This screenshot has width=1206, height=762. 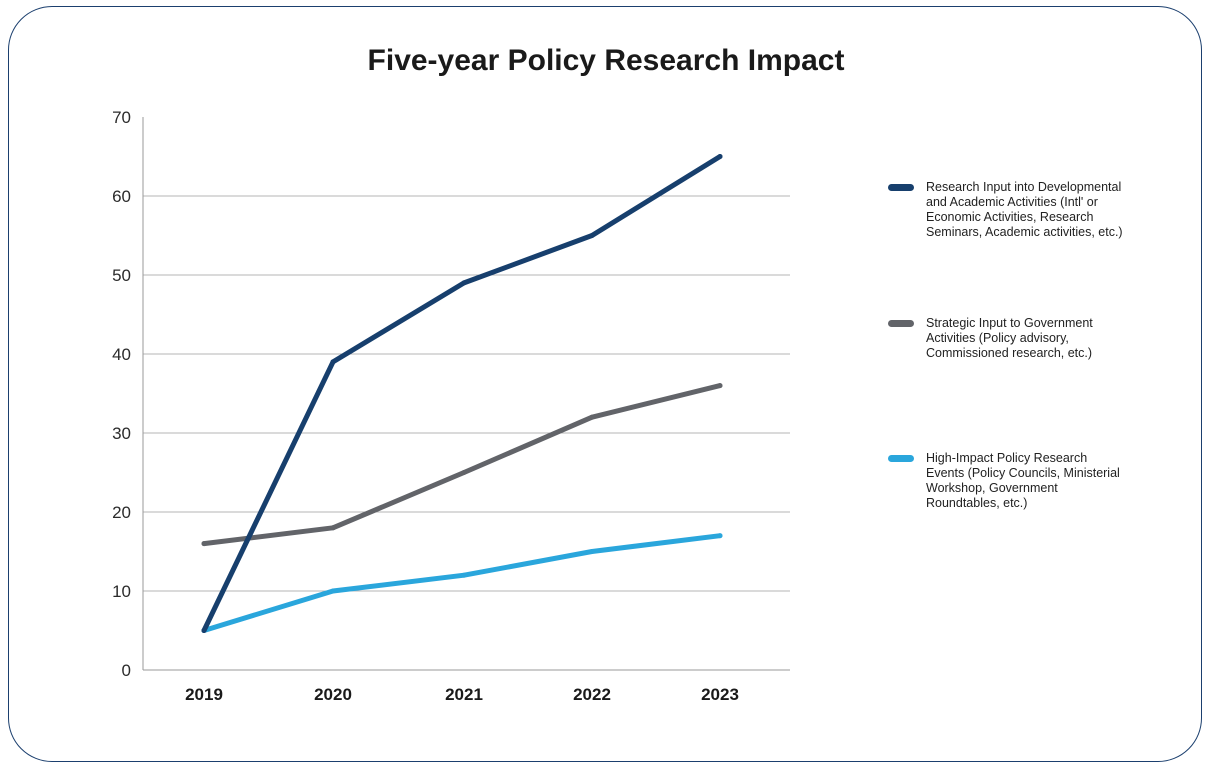 What do you see at coordinates (333, 362) in the screenshot?
I see `series-0-point-2020` at bounding box center [333, 362].